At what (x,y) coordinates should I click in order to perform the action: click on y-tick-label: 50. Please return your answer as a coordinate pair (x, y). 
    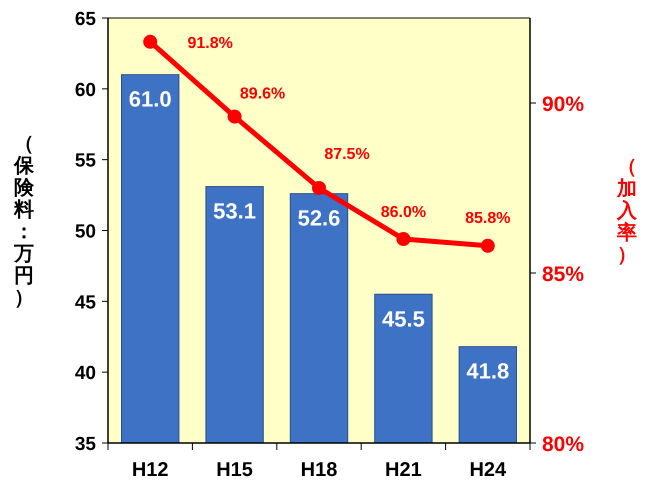
    Looking at the image, I should click on (85, 232).